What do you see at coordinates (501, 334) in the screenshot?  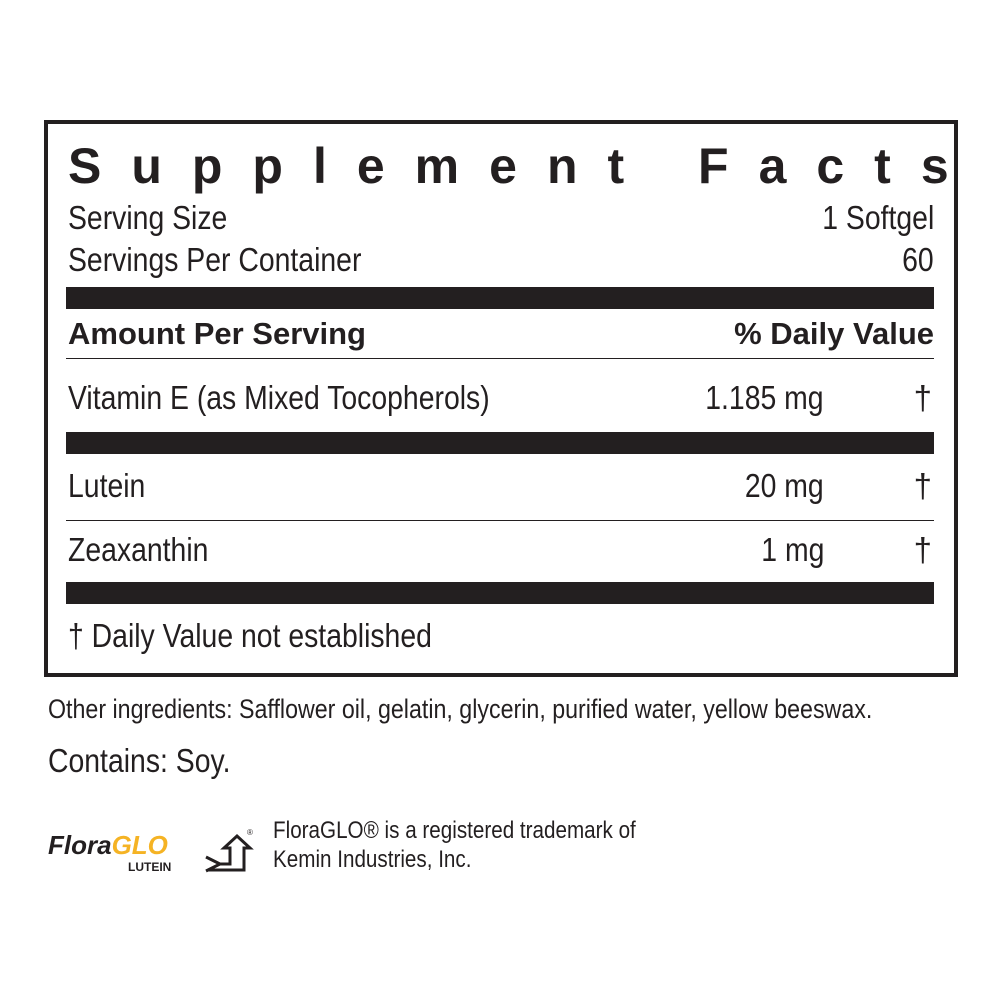 I see `header-row: Amount Per Serving % Daily Value` at bounding box center [501, 334].